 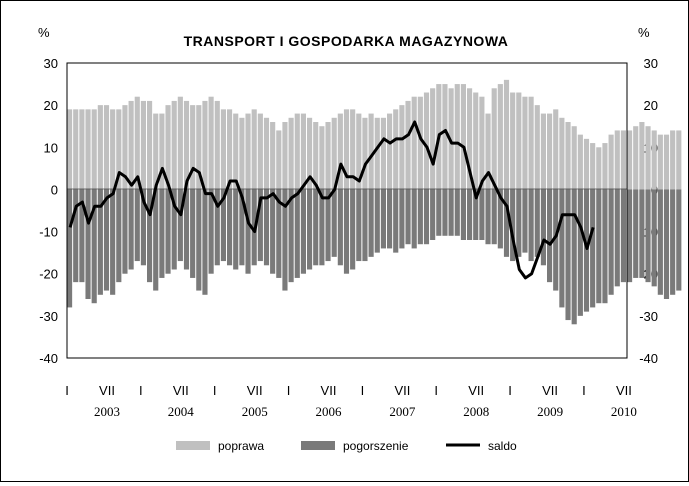 What do you see at coordinates (624, 411) in the screenshot?
I see `x-year-label: 2010` at bounding box center [624, 411].